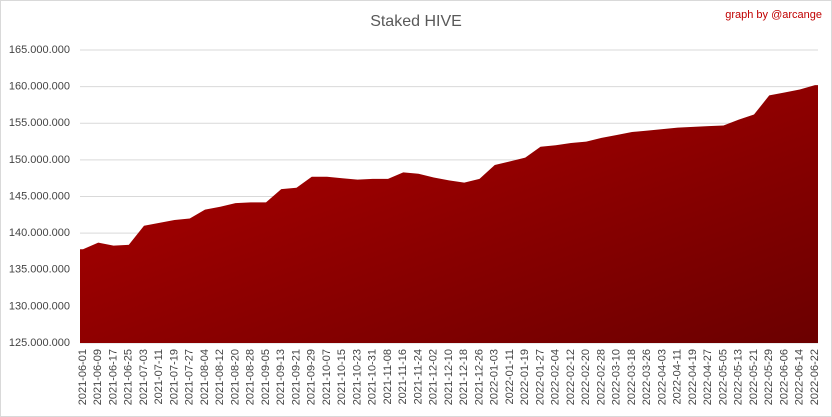 The height and width of the screenshot is (417, 832). Describe the element at coordinates (39, 160) in the screenshot. I see `y-tick-label: 150.000.000` at that location.